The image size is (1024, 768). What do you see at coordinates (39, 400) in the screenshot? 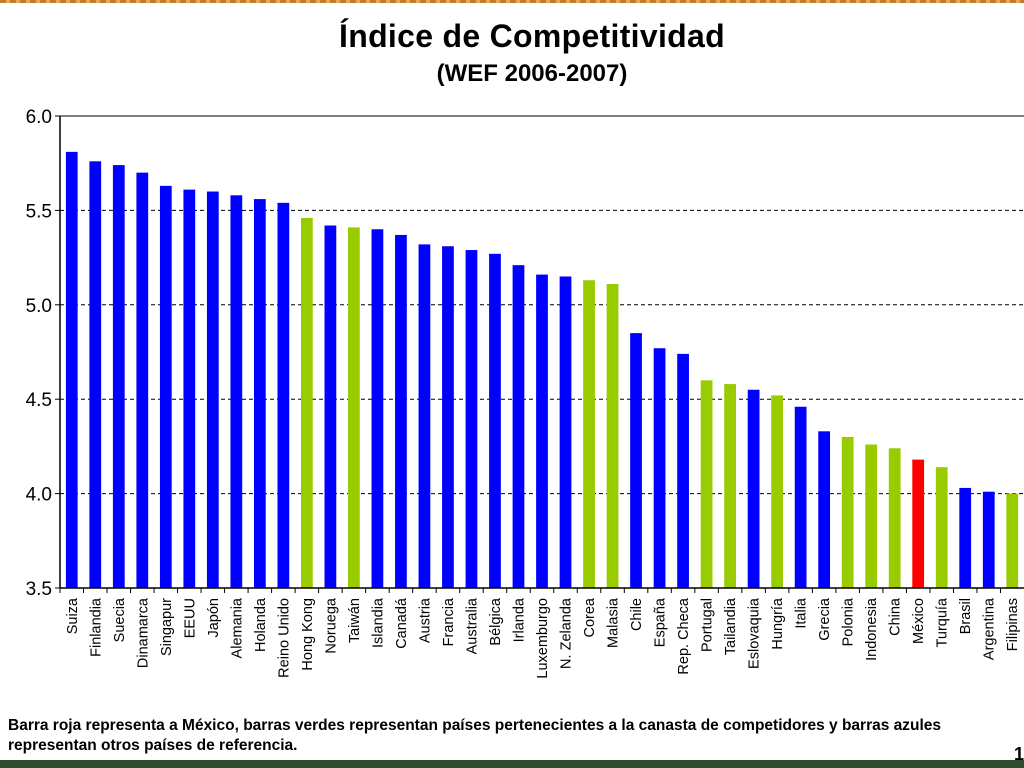
I see `y-tick-label-2: 4.5` at bounding box center [39, 400].